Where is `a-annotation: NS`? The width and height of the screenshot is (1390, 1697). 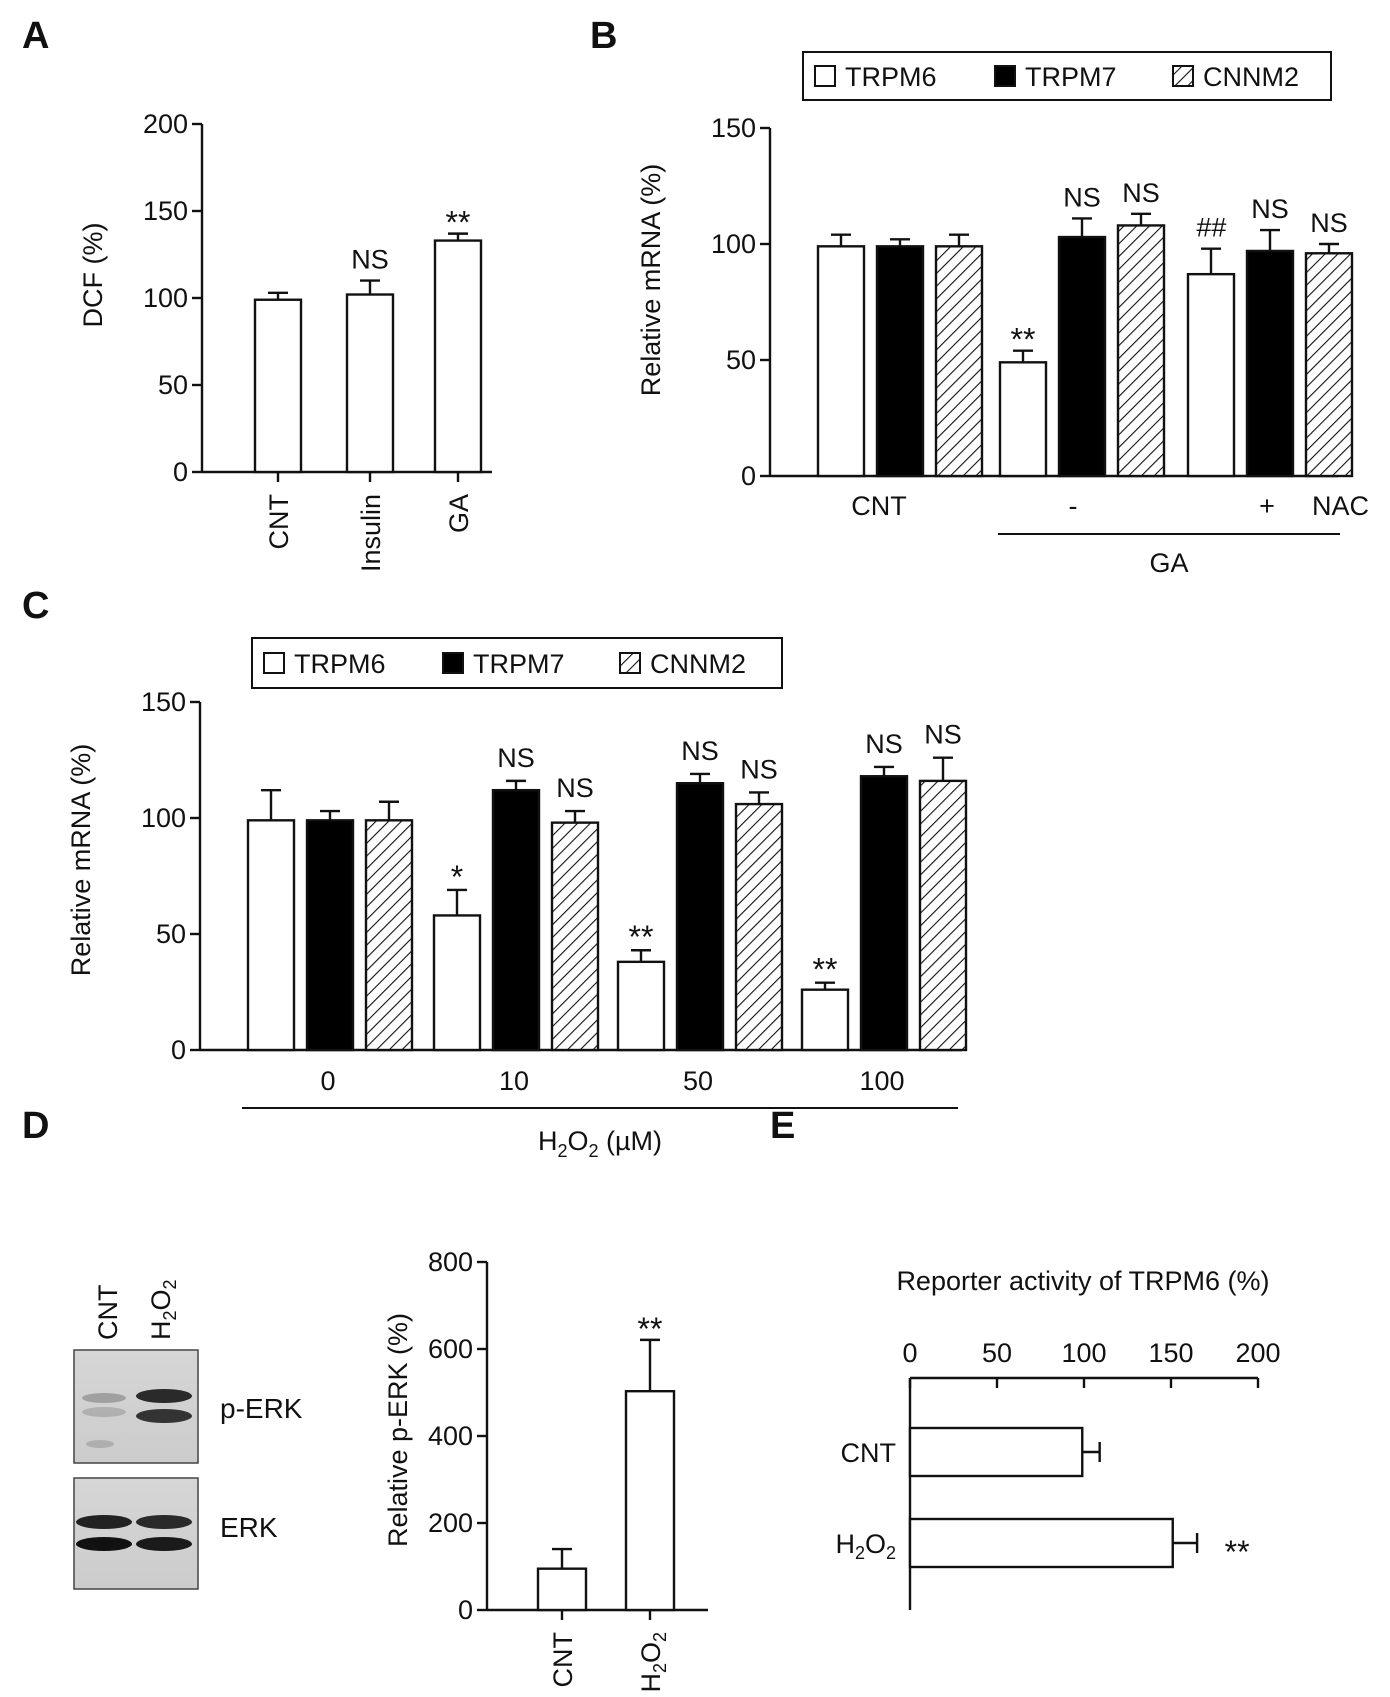 a-annotation: NS is located at coordinates (370, 260).